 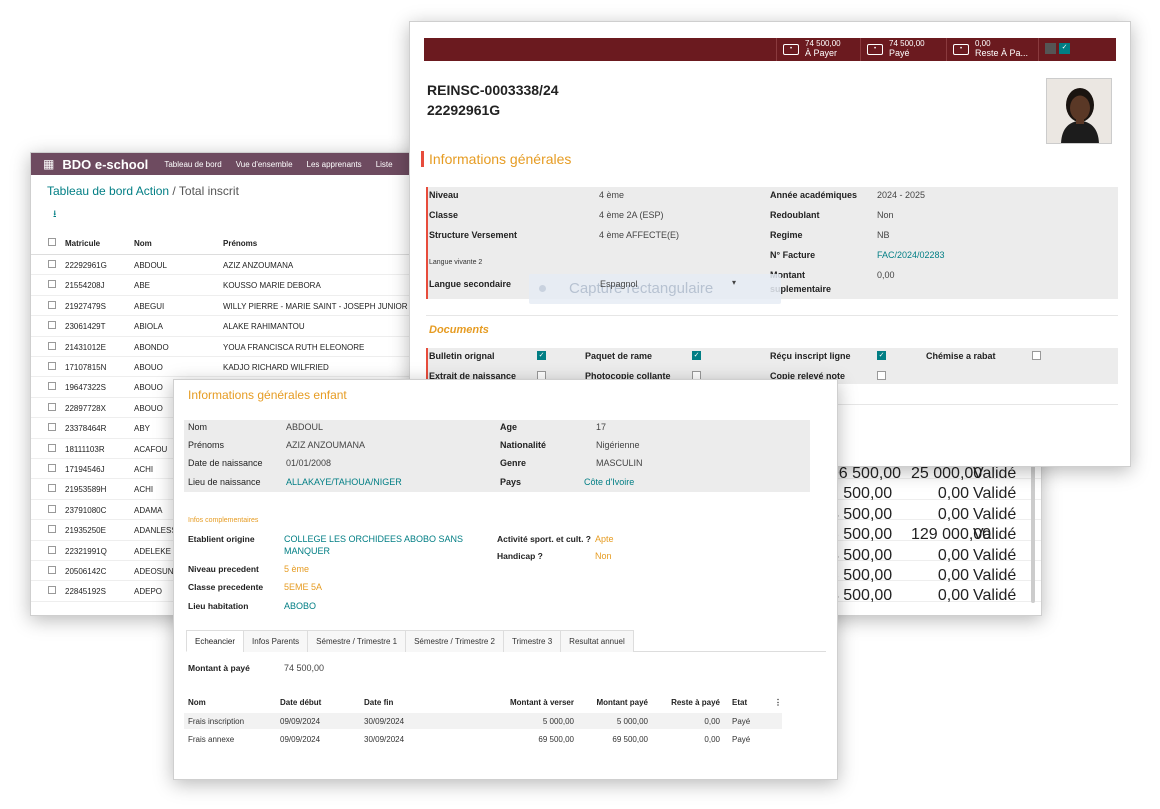 I want to click on structure-versement-value: 4 ème AFFECTE(E), so click(x=639, y=235).